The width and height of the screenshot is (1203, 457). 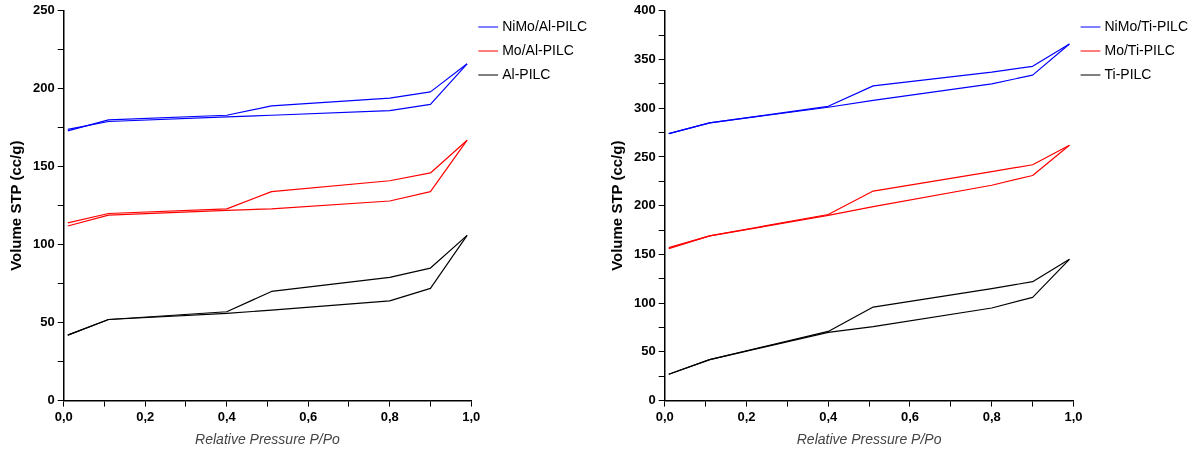 What do you see at coordinates (644, 59) in the screenshot?
I see `y-tick-label: 350` at bounding box center [644, 59].